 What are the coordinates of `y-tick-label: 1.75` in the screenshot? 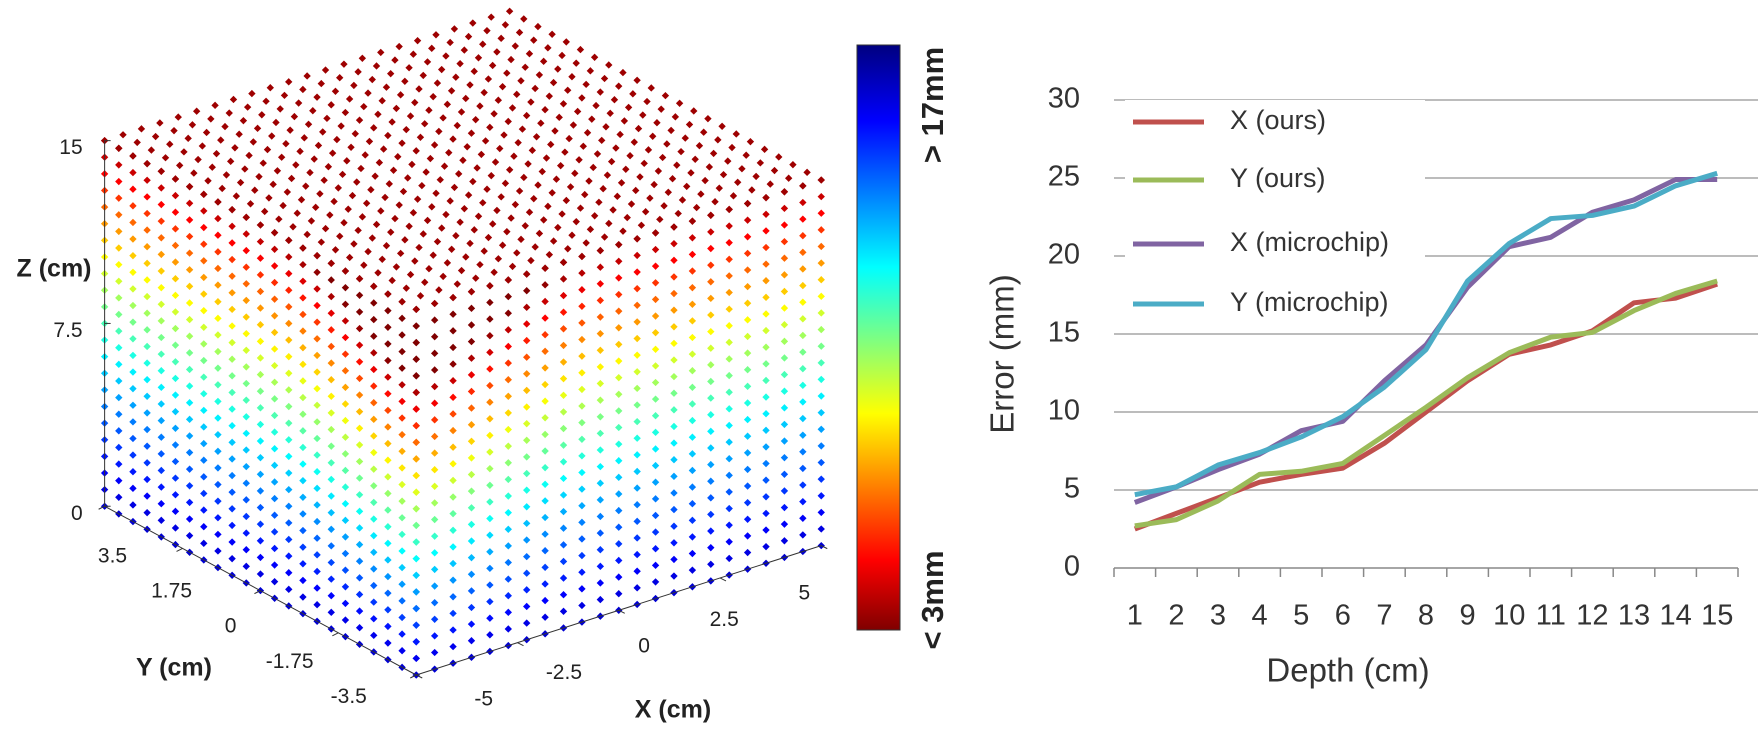 It's located at (171, 591).